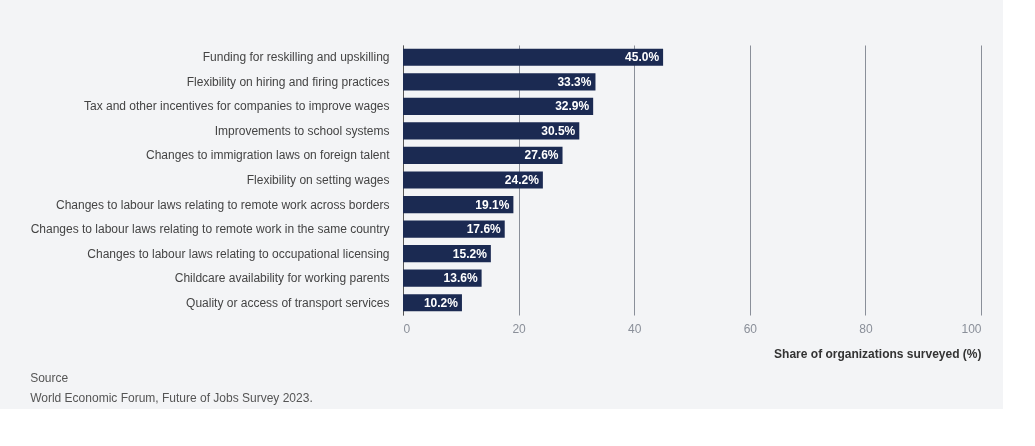 The image size is (1035, 446). I want to click on data-label: 30.5%, so click(558, 130).